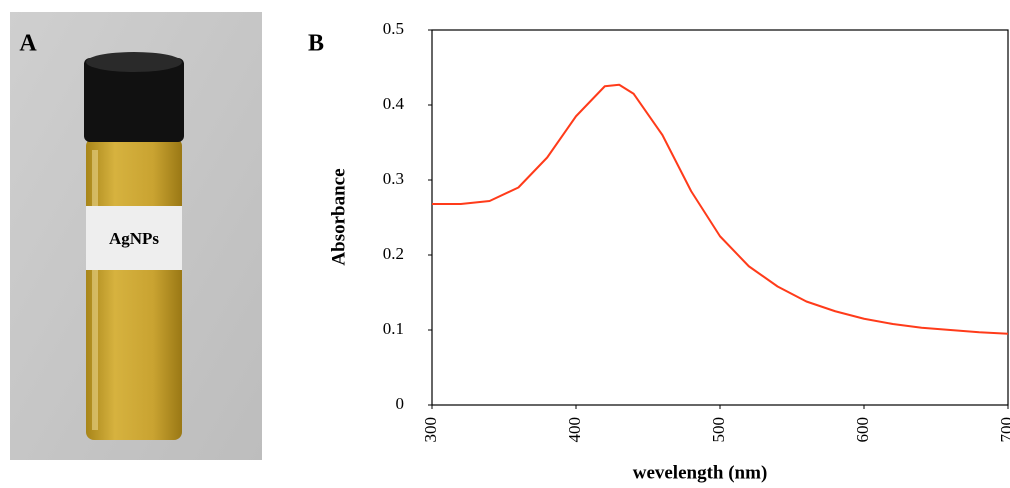 Image resolution: width=1010 pixels, height=488 pixels. I want to click on panel-label: B, so click(316, 44).